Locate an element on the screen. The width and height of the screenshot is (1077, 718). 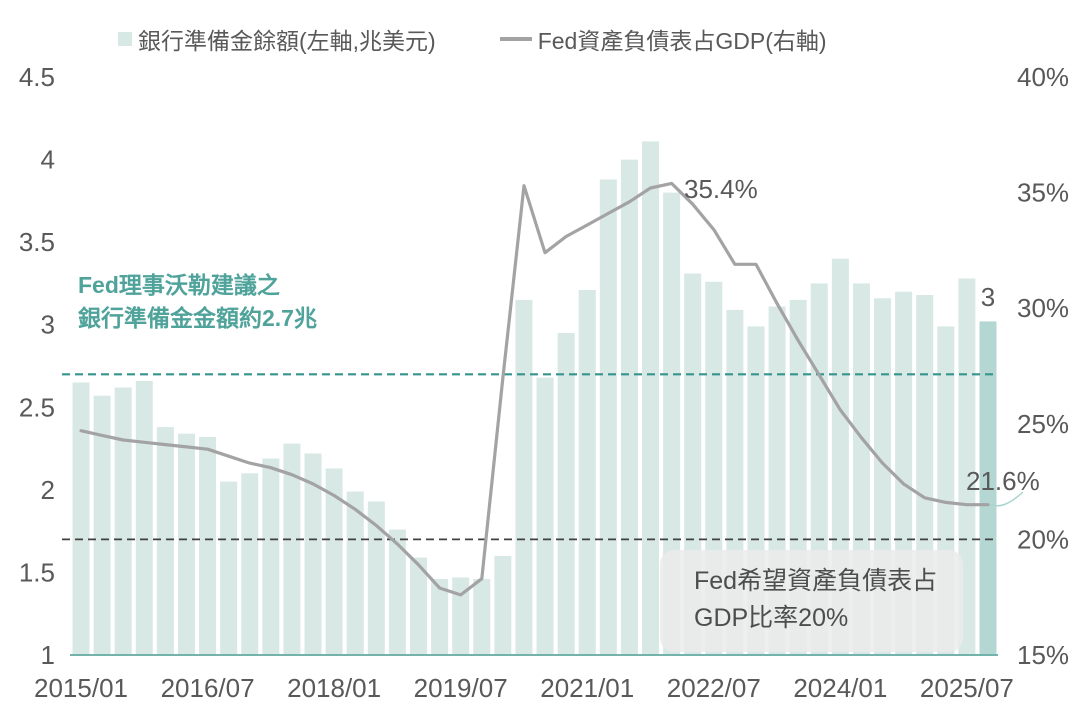
x-axis-tick: 2019/07 is located at coordinates (461, 688).